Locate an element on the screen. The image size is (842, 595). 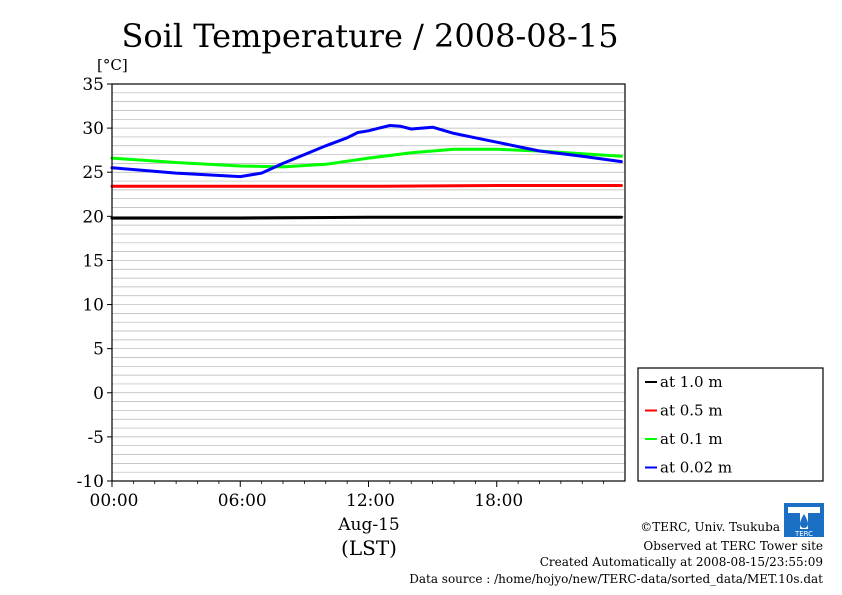
series-lines is located at coordinates (366, 172).